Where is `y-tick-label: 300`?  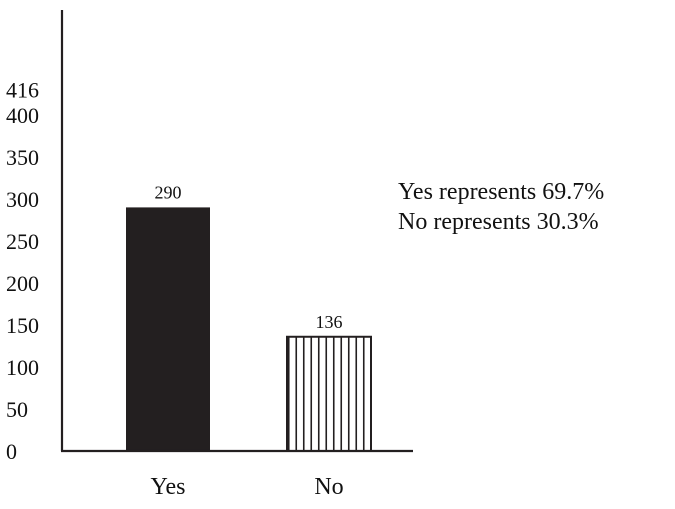 y-tick-label: 300 is located at coordinates (22, 199).